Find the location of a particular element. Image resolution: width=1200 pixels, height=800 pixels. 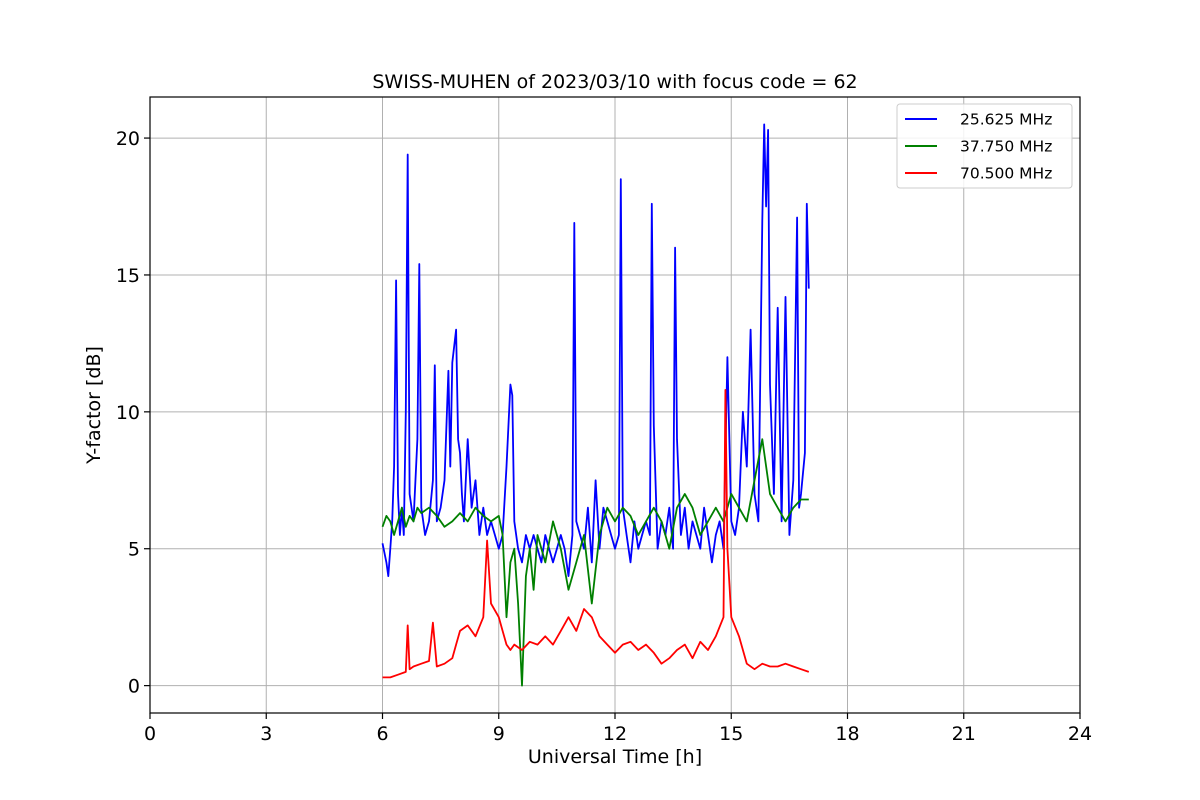

x-axis-label: Universal Time [h] is located at coordinates (615, 757).